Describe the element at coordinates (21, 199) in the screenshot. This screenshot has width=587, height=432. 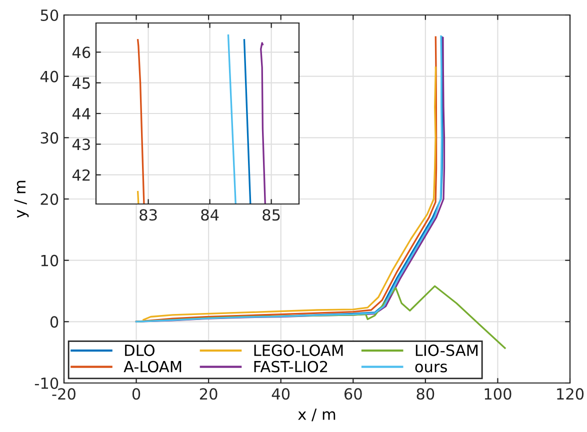
I see `y-axis-title: y / m` at that location.